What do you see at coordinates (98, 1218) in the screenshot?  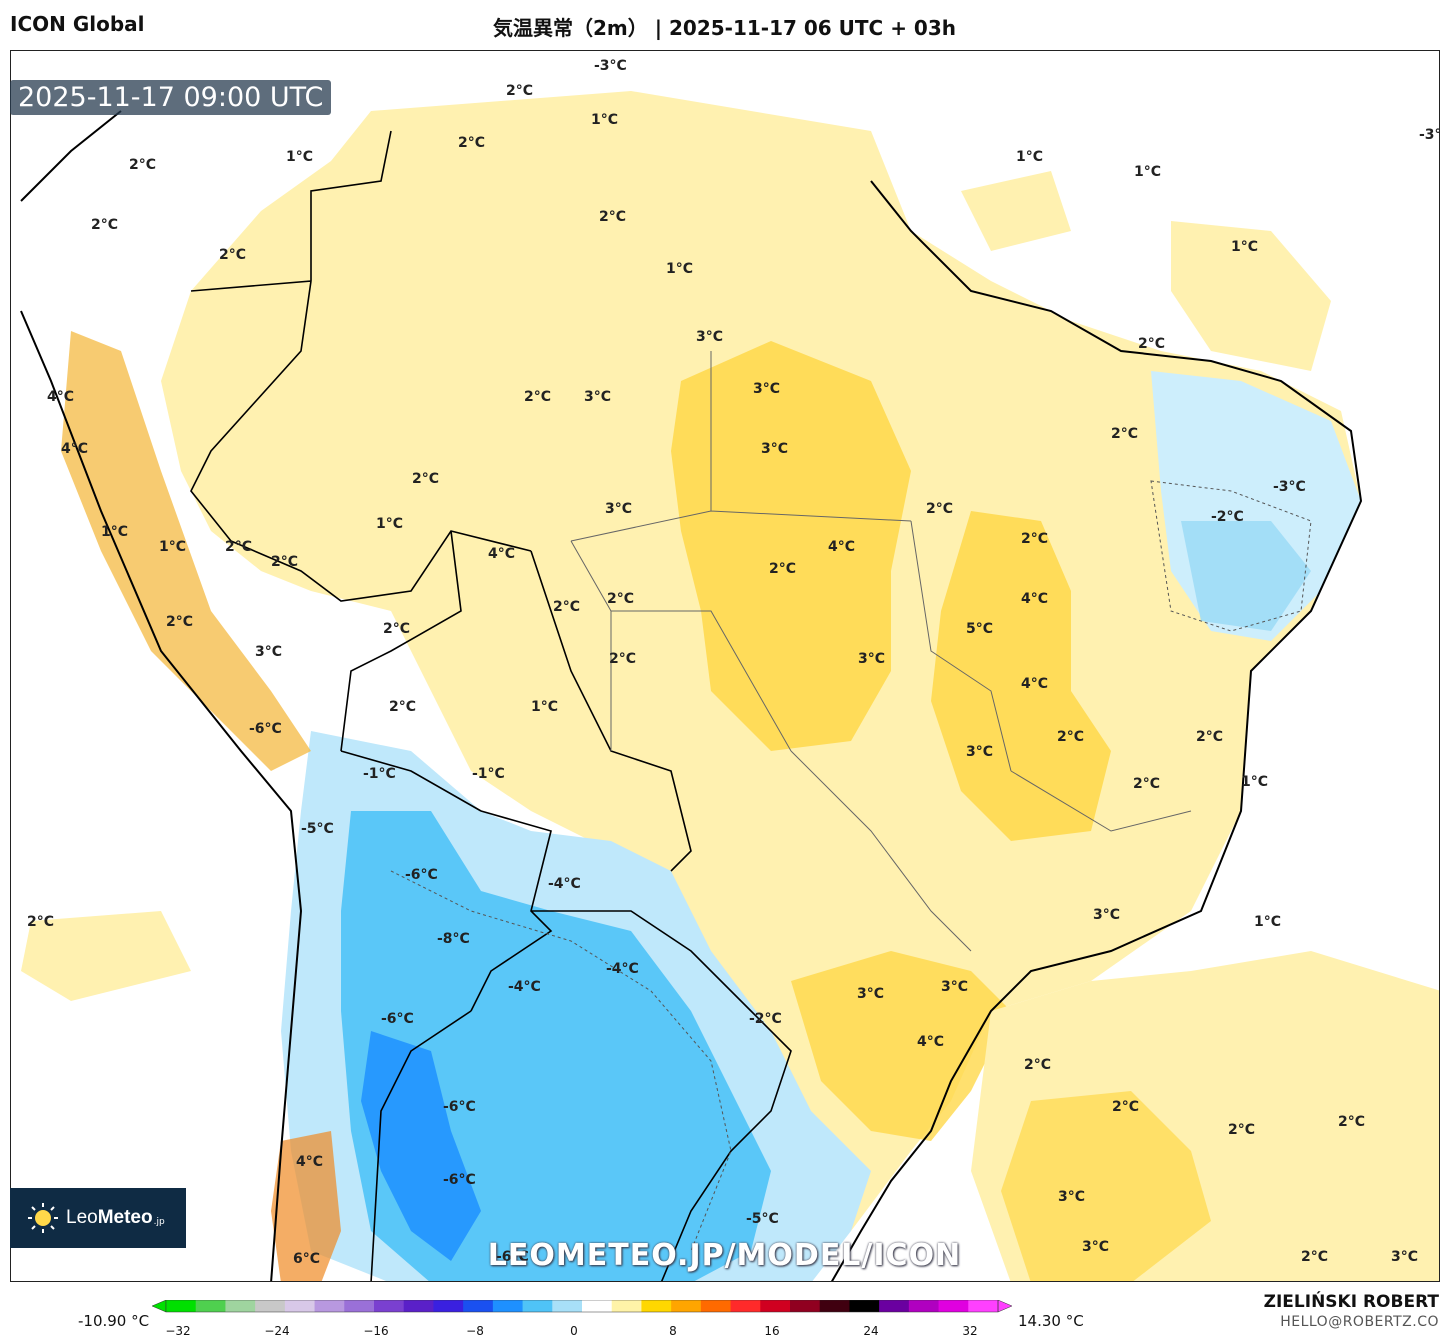 I see `leometeo-logo: LeoMeteo .jp` at bounding box center [98, 1218].